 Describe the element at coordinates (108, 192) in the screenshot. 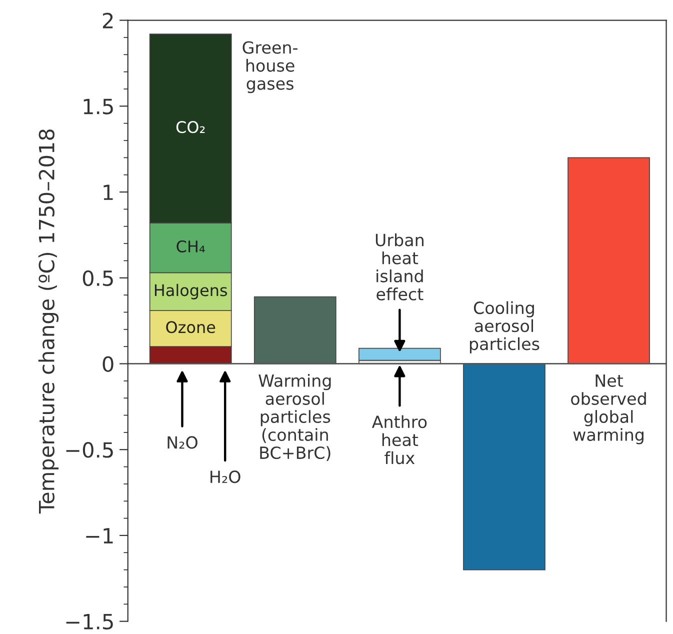

I see `y-tick-label: 1` at that location.